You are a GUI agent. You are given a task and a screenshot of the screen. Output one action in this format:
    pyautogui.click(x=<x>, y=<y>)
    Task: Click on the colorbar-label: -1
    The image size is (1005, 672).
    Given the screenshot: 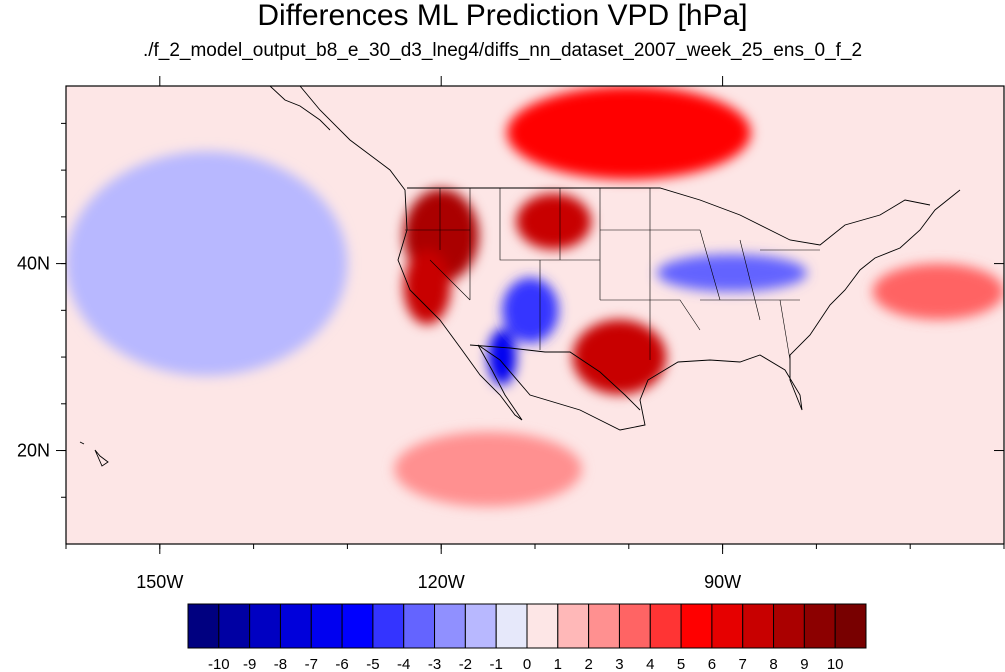 What is the action you would take?
    pyautogui.click(x=496, y=664)
    